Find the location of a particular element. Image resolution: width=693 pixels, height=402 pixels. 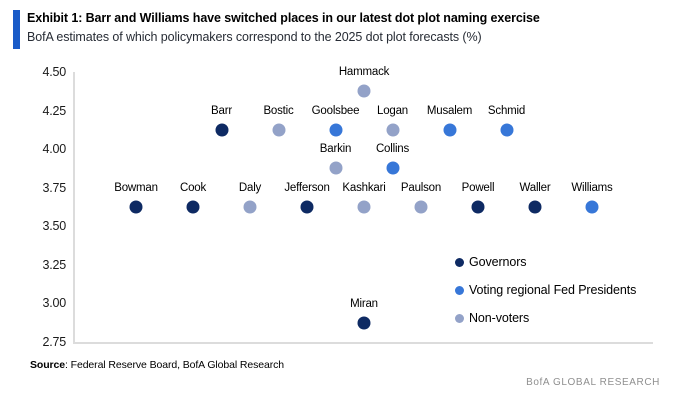

dot-label-paulson: Paulson is located at coordinates (421, 188).